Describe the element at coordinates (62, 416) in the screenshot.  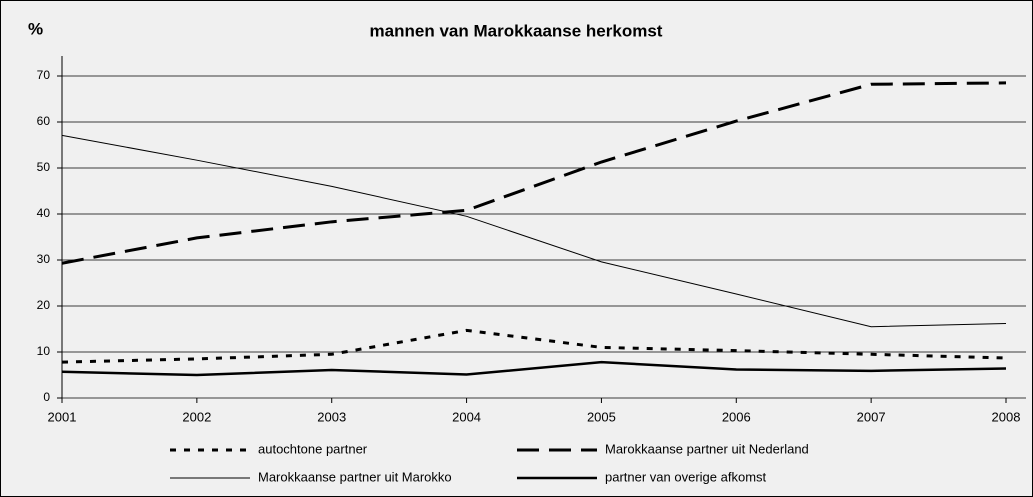
I see `x-tick-label: 2001` at that location.